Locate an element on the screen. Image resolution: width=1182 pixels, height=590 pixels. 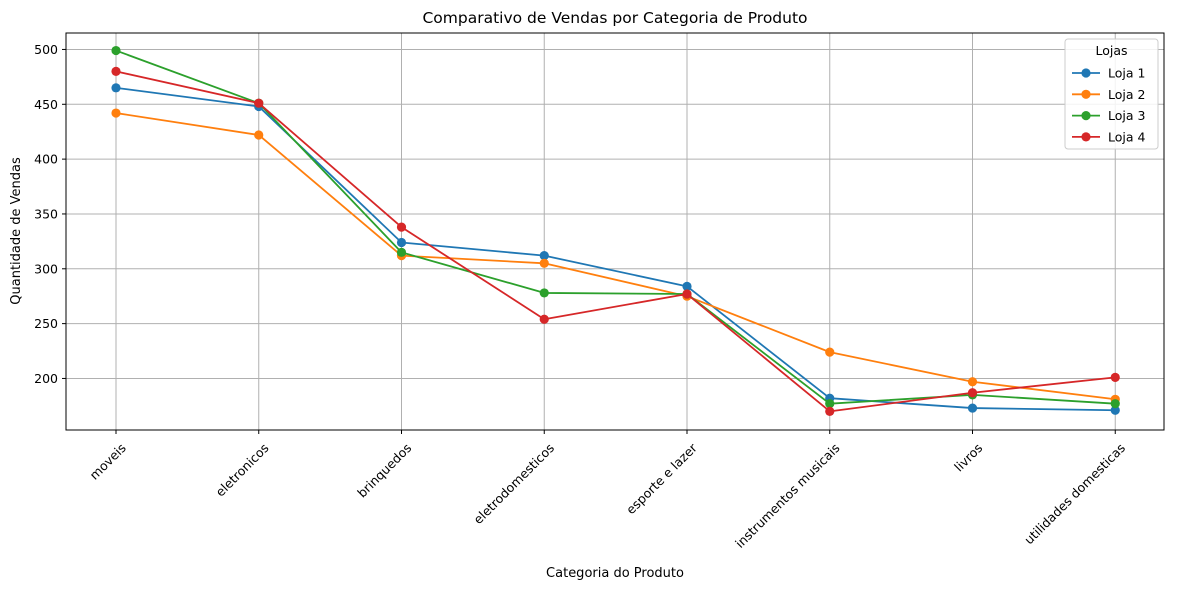
legend: Lojas Loja 1 Loja 2 Loja 3 Loja 4 is located at coordinates (1111, 94).